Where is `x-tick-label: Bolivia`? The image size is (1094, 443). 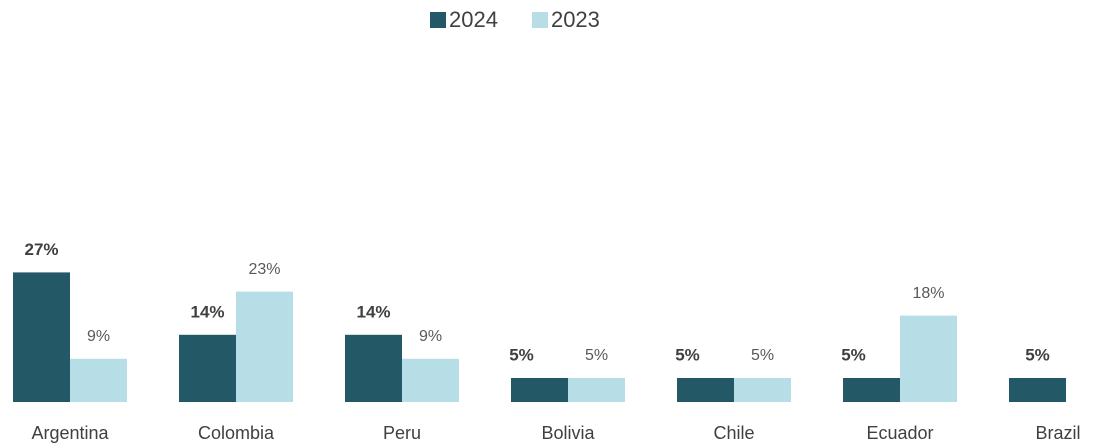 x-tick-label: Bolivia is located at coordinates (568, 433).